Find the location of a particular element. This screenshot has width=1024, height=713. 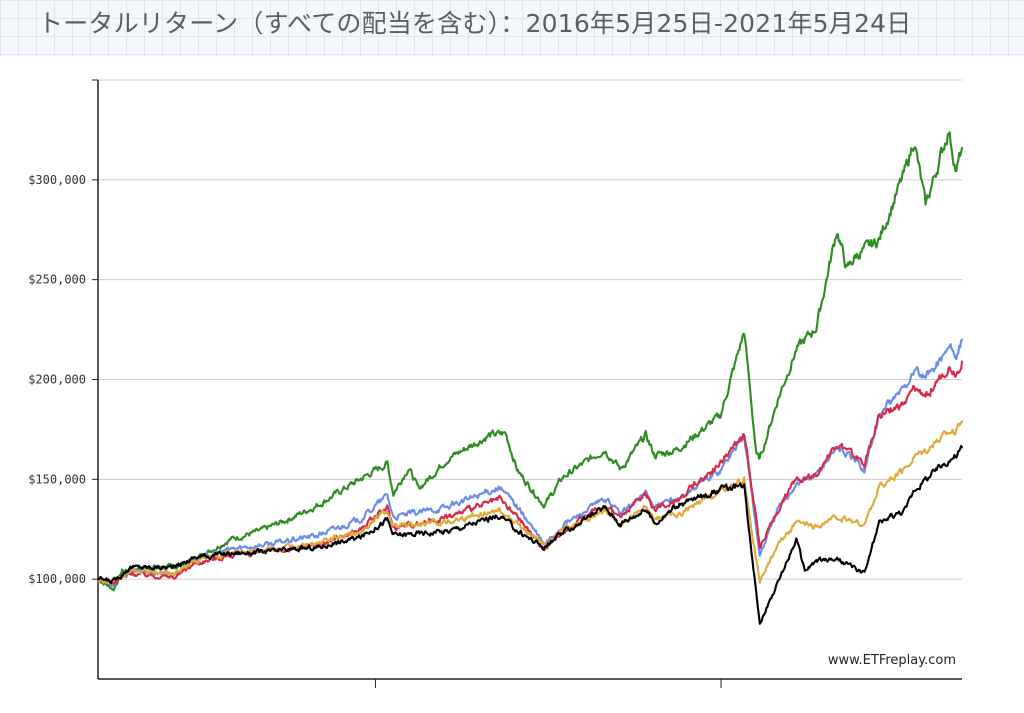

y-tick-label: $200,000 is located at coordinates (57, 380).